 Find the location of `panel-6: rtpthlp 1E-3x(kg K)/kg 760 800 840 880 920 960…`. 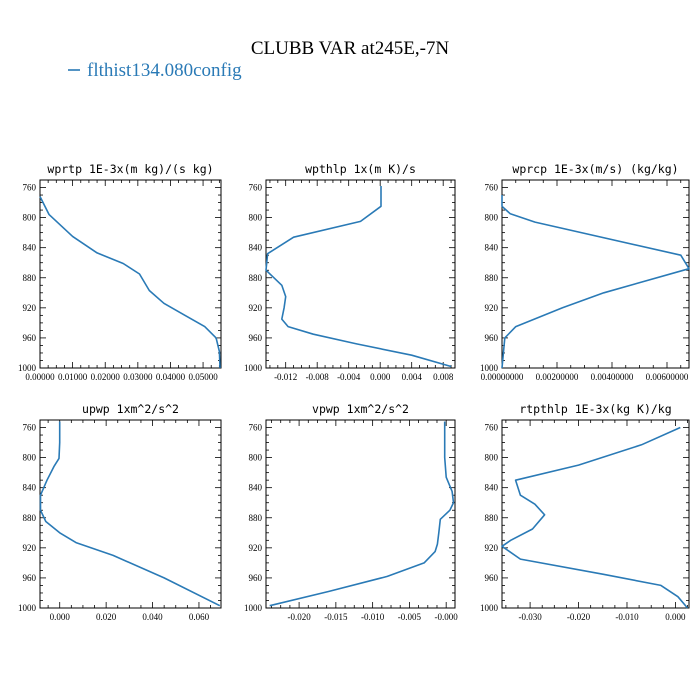

panel-6: rtpthlp 1E-3x(kg K)/kg 760 800 840 880 920 960… is located at coordinates (585, 512).